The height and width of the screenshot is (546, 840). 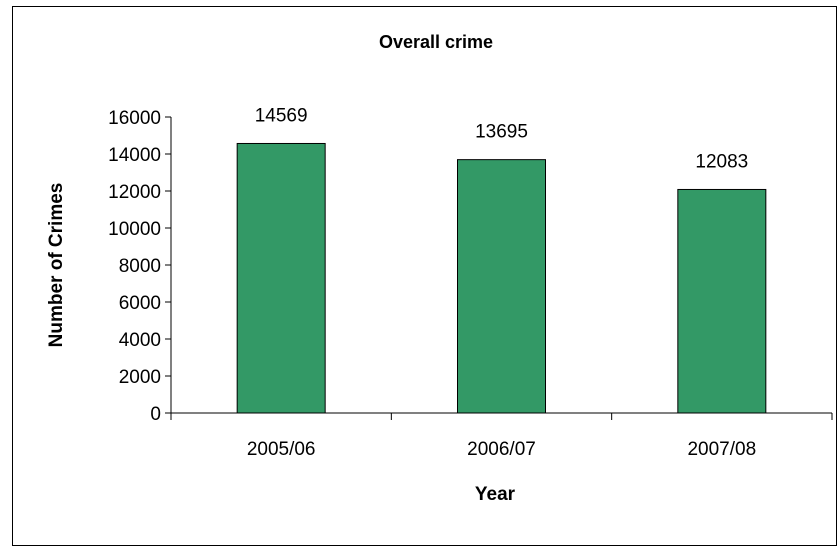 I want to click on chart-title: Overall crime, so click(x=436, y=42).